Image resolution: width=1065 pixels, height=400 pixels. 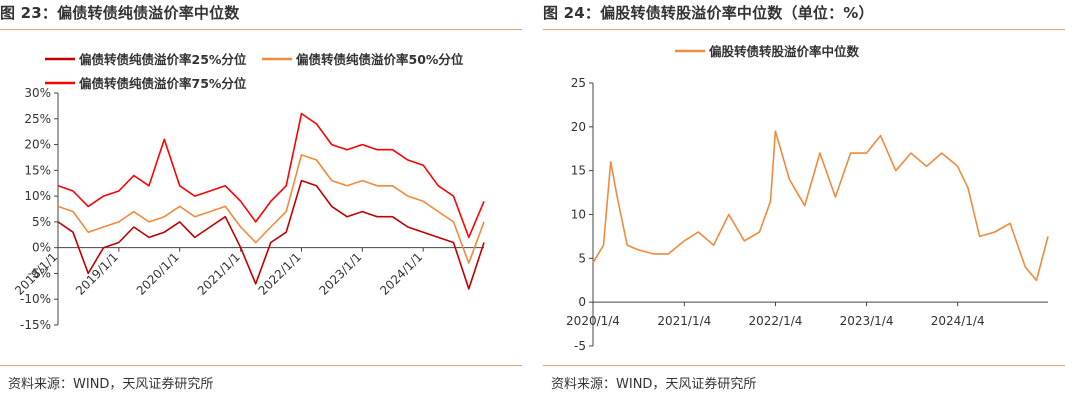 What do you see at coordinates (37, 196) in the screenshot?
I see `y-tick-label: 10%` at bounding box center [37, 196].